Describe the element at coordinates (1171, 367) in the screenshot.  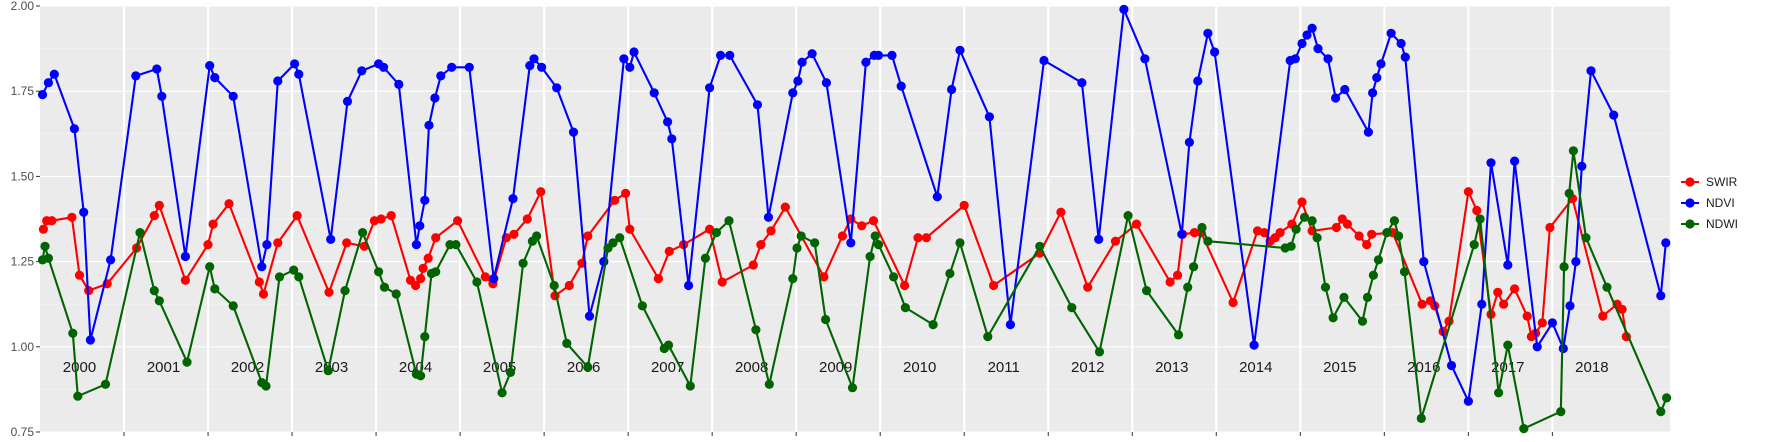
I see `year-label: 2013` at that location.